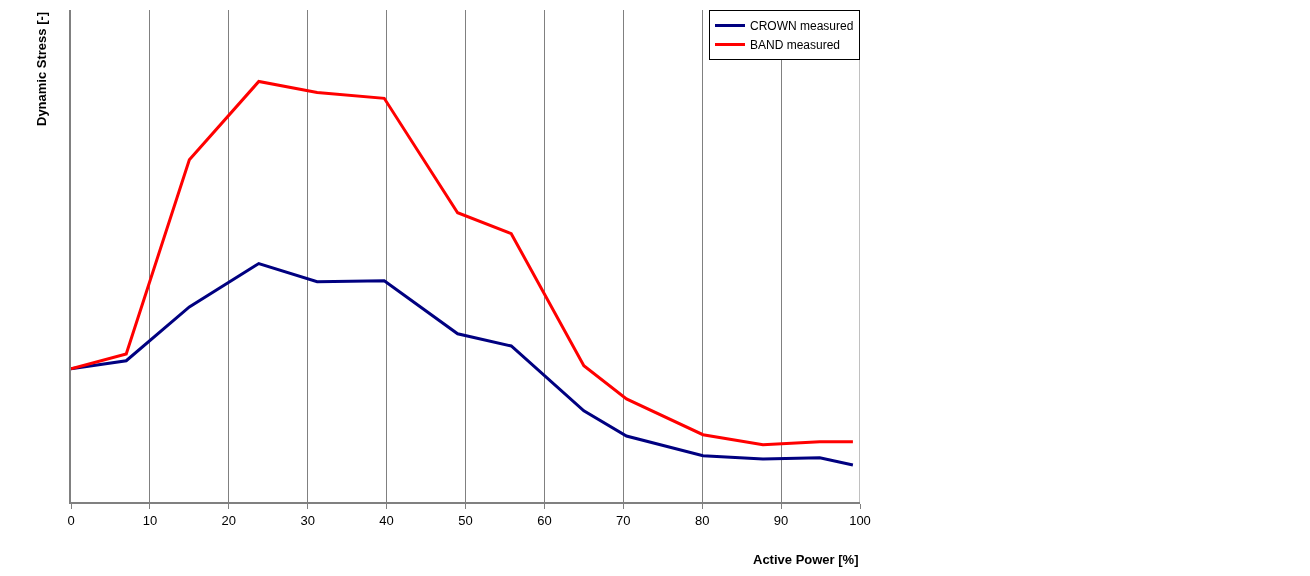 The height and width of the screenshot is (576, 1310). What do you see at coordinates (41, 68) in the screenshot?
I see `y-axis-title: Dynamic Stress [-]` at bounding box center [41, 68].